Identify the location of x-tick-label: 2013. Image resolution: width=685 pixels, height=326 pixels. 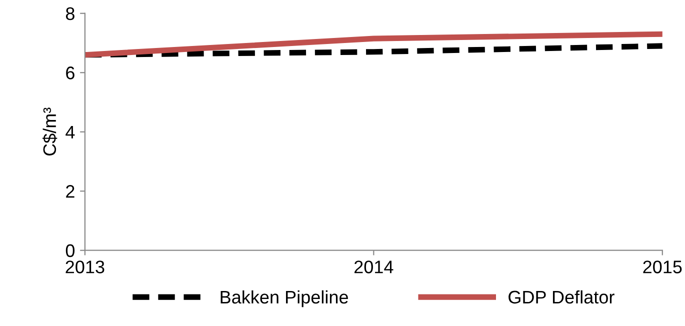
(85, 267).